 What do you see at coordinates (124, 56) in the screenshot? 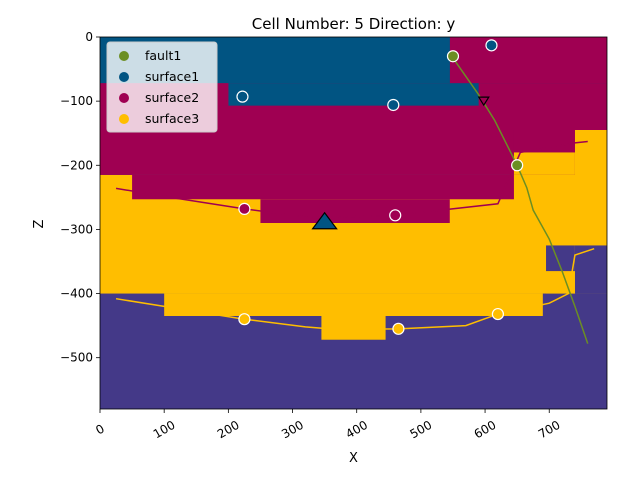
I see `legend-marker-fault1` at bounding box center [124, 56].